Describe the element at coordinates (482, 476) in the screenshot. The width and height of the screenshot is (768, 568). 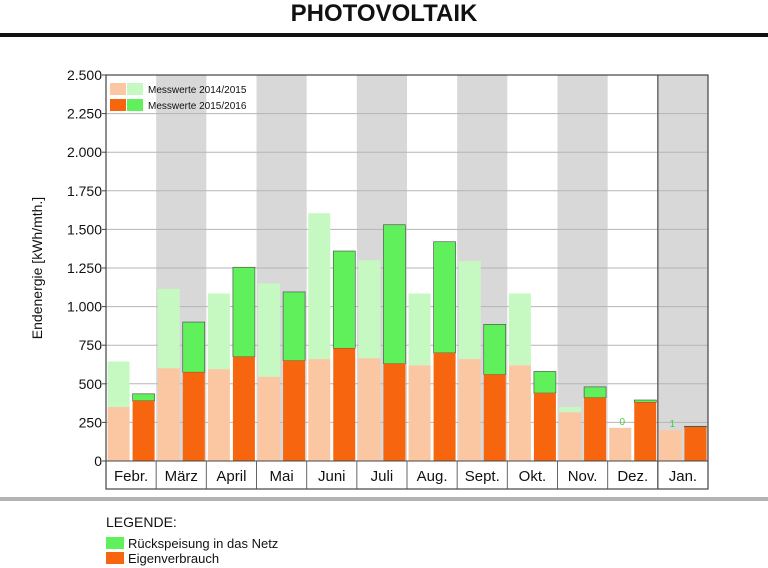
I see `x-tick-label: Sept.` at that location.